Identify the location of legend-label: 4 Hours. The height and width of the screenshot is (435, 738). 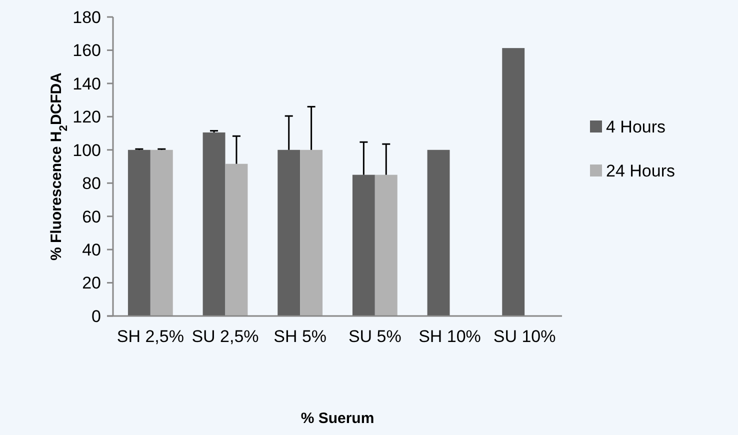
(636, 126).